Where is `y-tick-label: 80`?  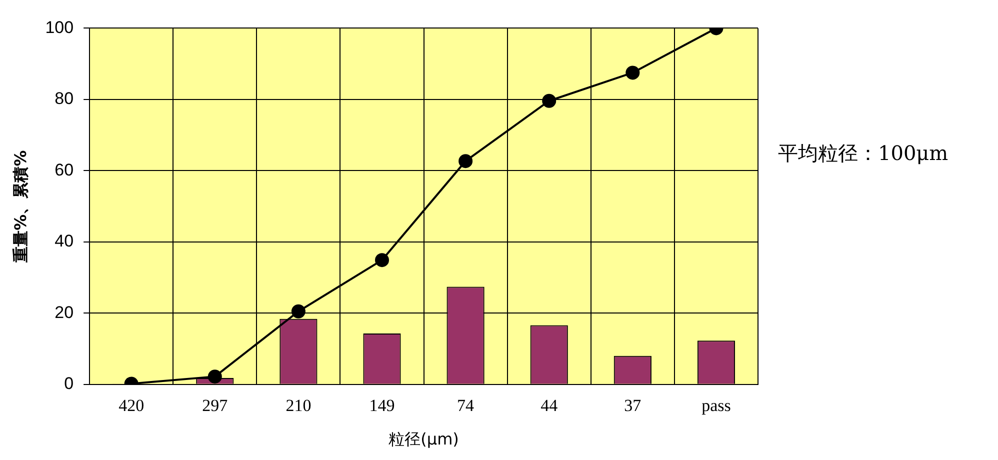 y-tick-label: 80 is located at coordinates (64, 98).